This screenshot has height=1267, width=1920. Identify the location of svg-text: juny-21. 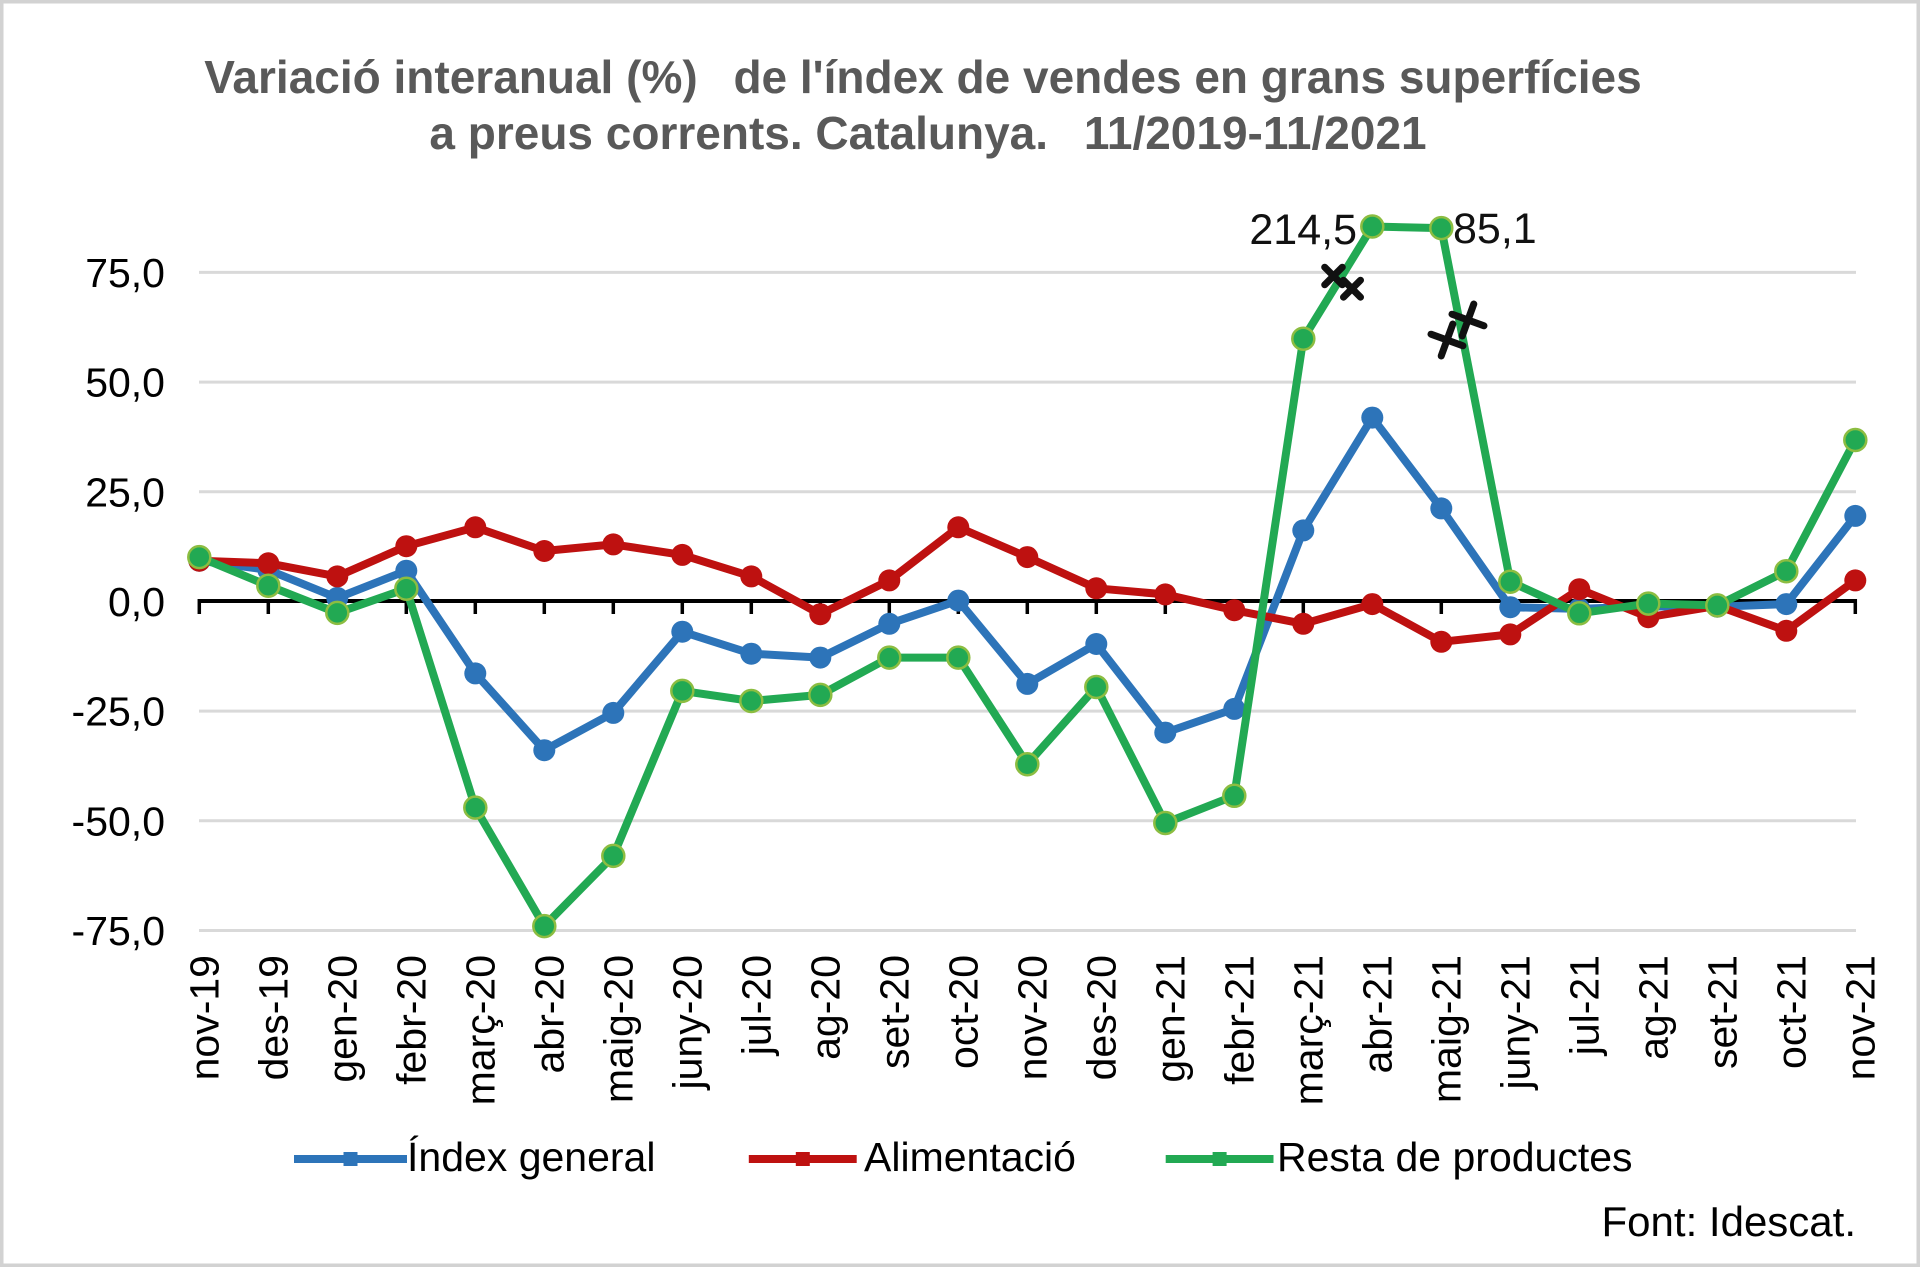
(1515, 1022).